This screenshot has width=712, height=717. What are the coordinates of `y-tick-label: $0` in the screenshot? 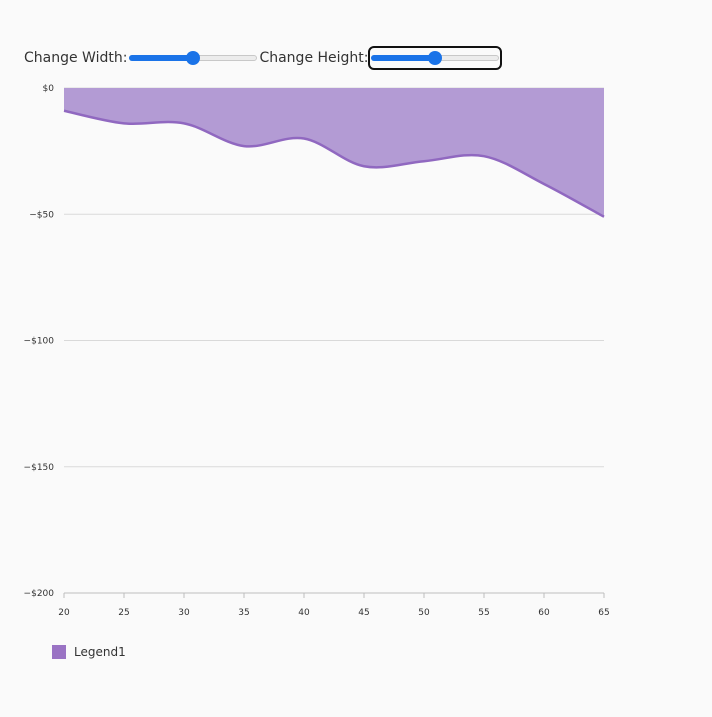 It's located at (49, 89).